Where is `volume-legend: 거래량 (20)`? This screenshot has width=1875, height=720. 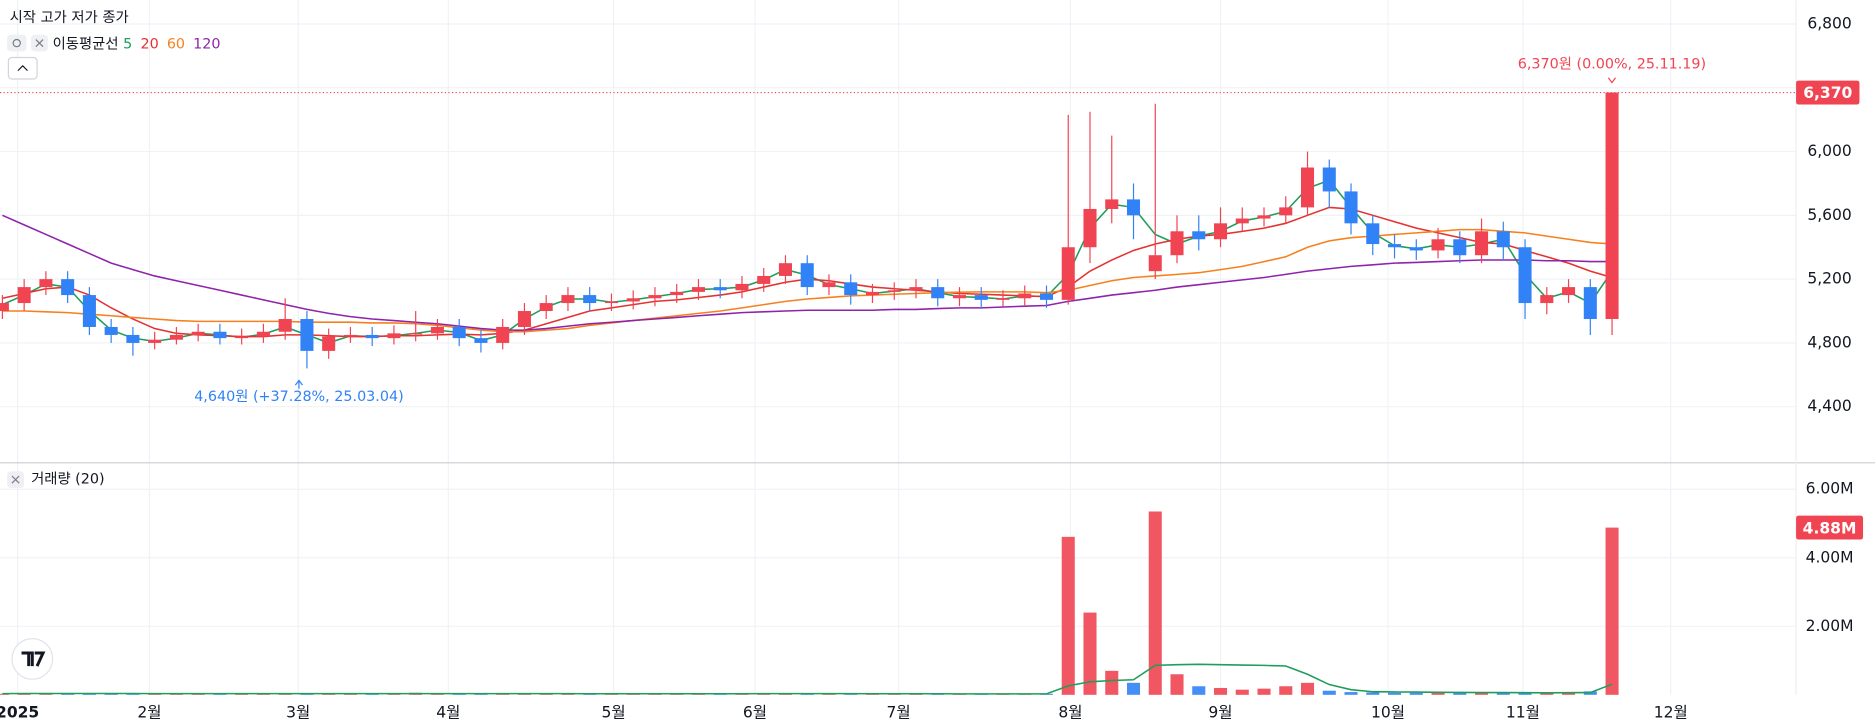
volume-legend: 거래량 (20) is located at coordinates (68, 479).